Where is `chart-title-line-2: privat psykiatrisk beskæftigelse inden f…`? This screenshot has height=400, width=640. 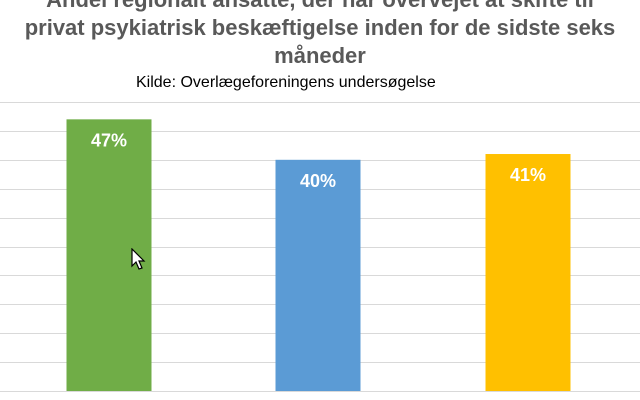 chart-title-line-2: privat psykiatrisk beskæftigelse inden f… is located at coordinates (320, 27).